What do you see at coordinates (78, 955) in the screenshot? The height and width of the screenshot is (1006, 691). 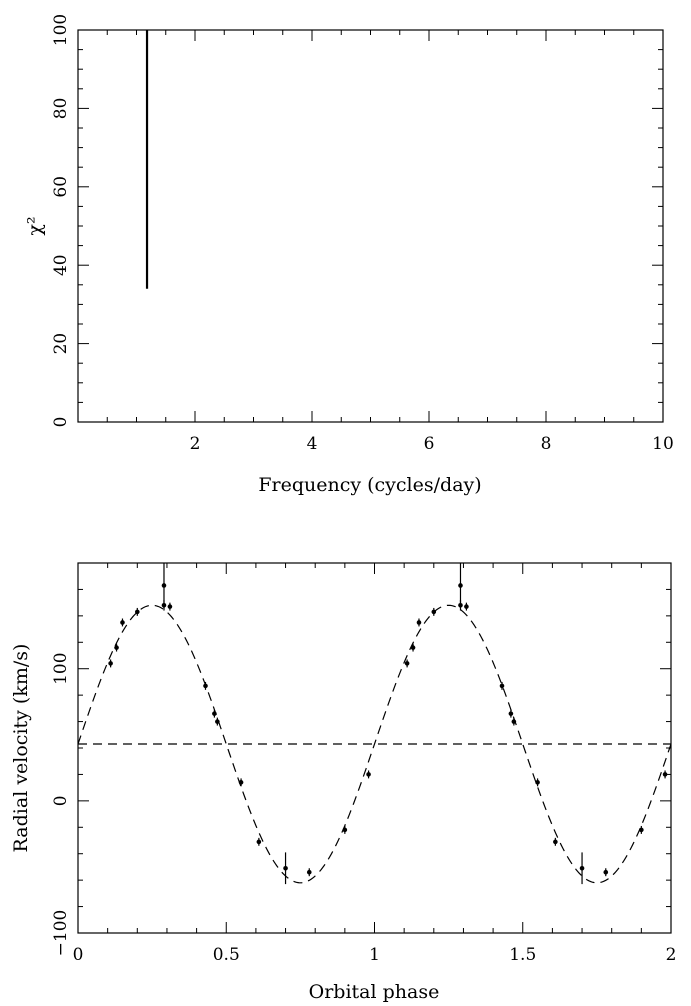 I see `x-tick-label: 0` at bounding box center [78, 955].